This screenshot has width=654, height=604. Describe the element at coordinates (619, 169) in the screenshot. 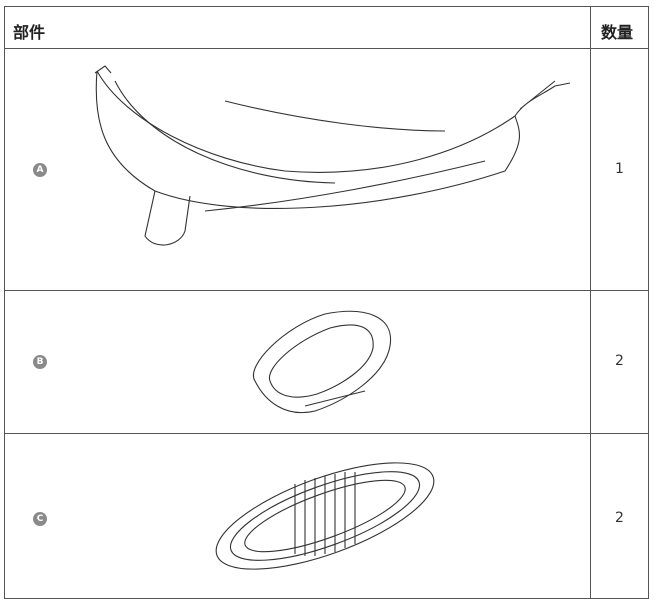

I see `quantity: 1` at that location.